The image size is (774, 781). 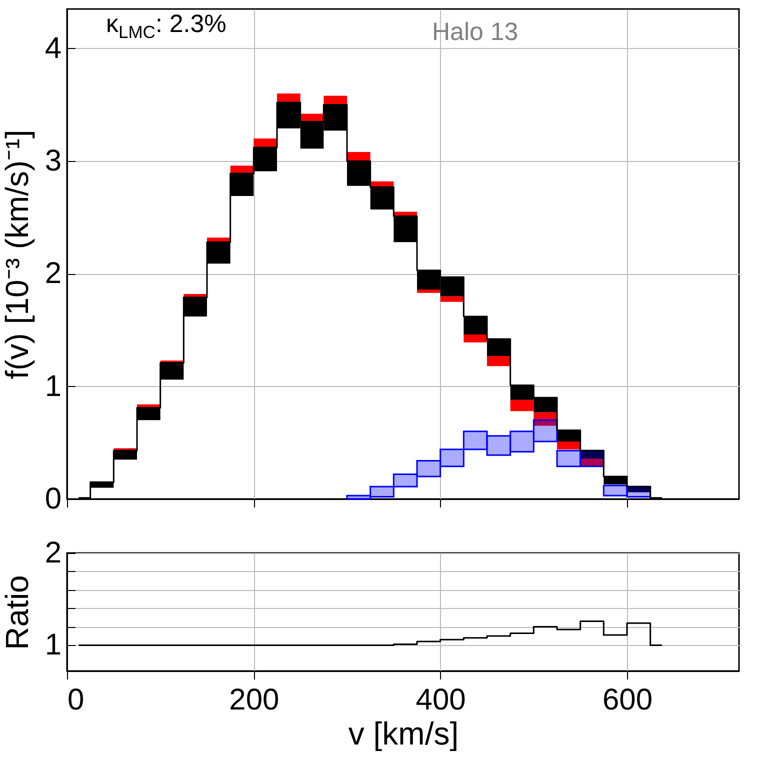 What do you see at coordinates (17, 612) in the screenshot?
I see `y-axis-title: Ratio` at bounding box center [17, 612].